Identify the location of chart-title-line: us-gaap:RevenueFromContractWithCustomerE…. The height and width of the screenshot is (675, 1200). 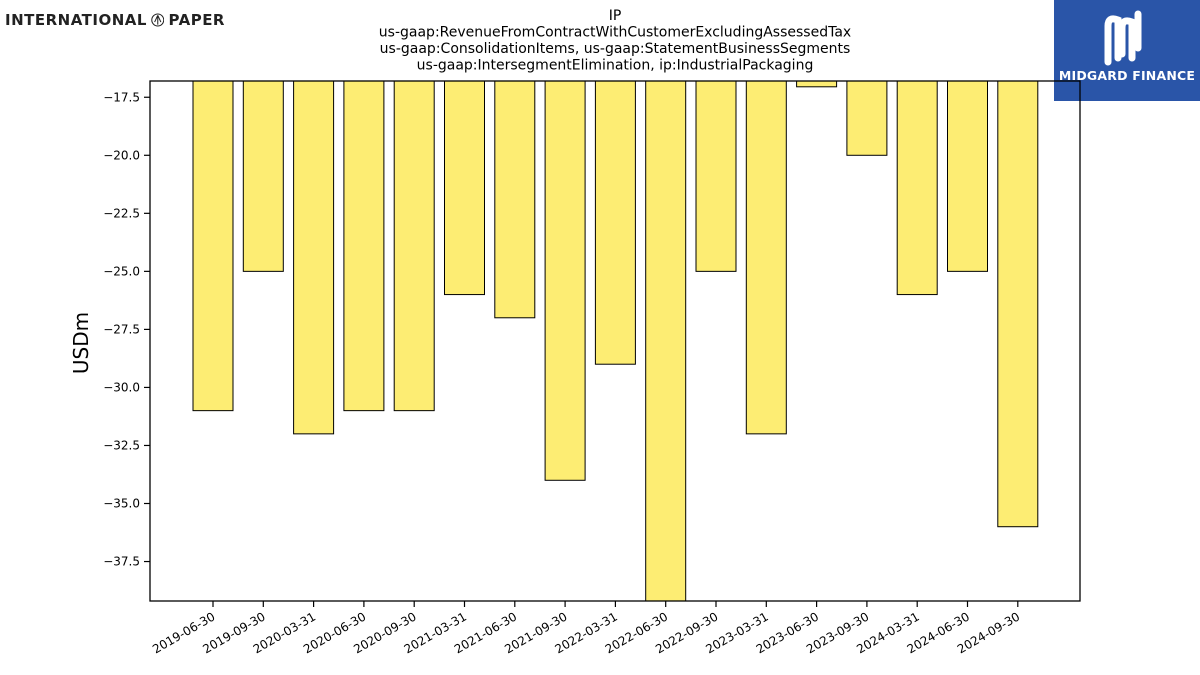
(615, 33).